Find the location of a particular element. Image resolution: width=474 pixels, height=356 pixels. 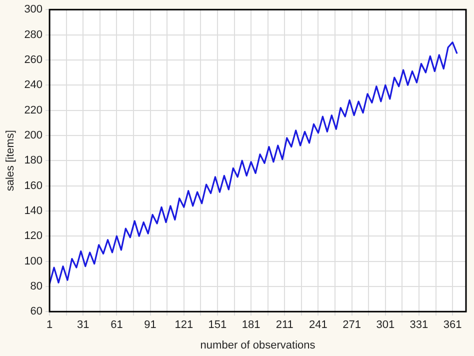

x-tick-label: 361 is located at coordinates (452, 325).